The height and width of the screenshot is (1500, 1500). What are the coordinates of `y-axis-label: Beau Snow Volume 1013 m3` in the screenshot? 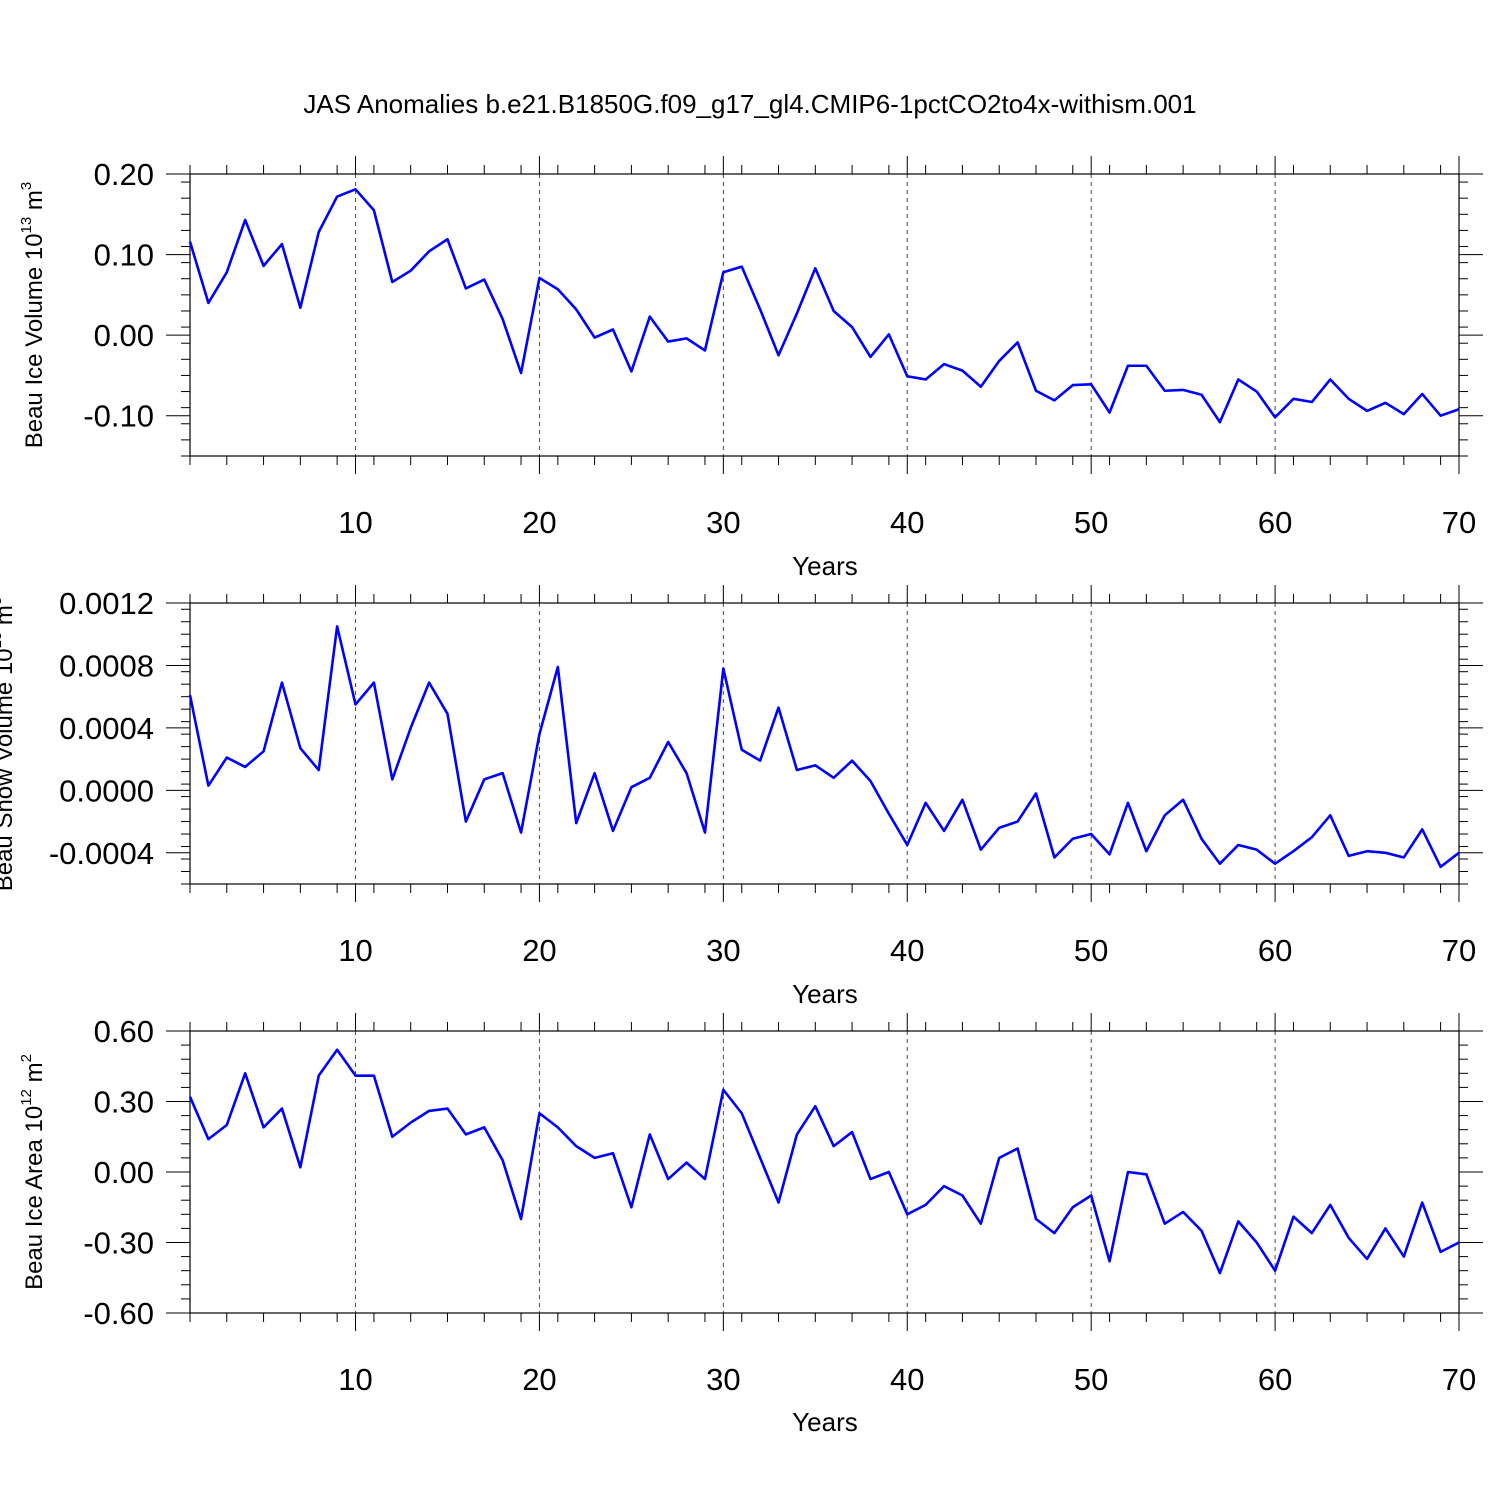 It's located at (9, 744).